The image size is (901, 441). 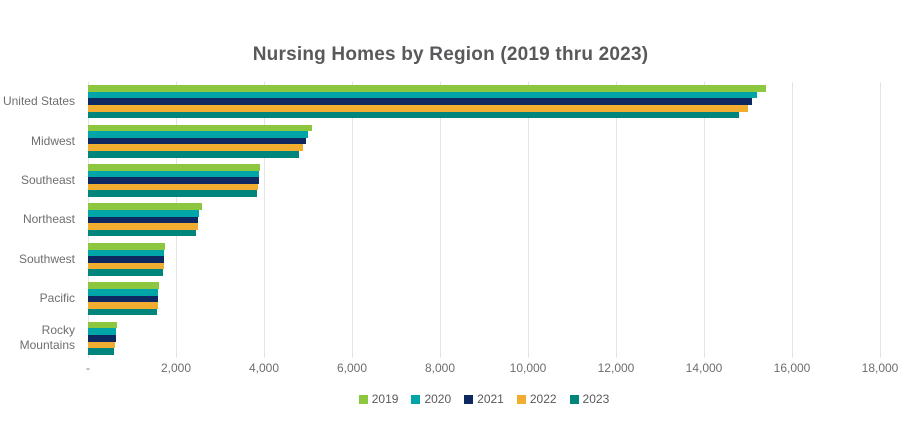 What do you see at coordinates (123, 299) in the screenshot?
I see `bar-2021-pacific` at bounding box center [123, 299].